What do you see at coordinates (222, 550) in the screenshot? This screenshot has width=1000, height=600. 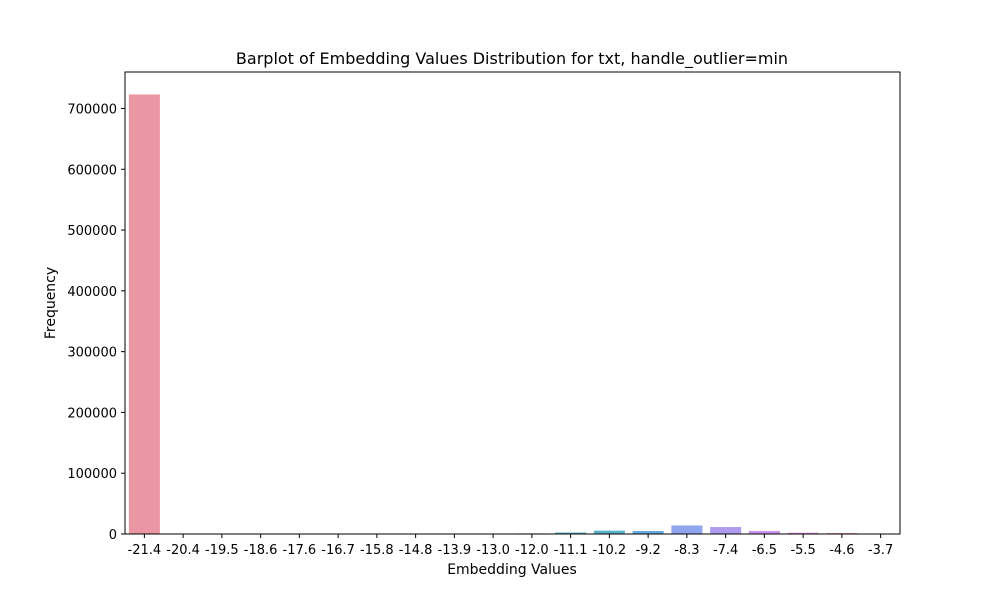 I see `x-tick-label: -19.5` at bounding box center [222, 550].